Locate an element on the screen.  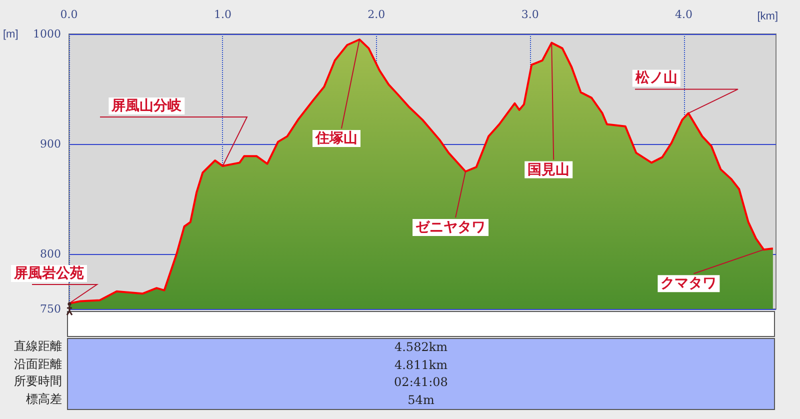
x-tick-label: 4.0 is located at coordinates (684, 14).